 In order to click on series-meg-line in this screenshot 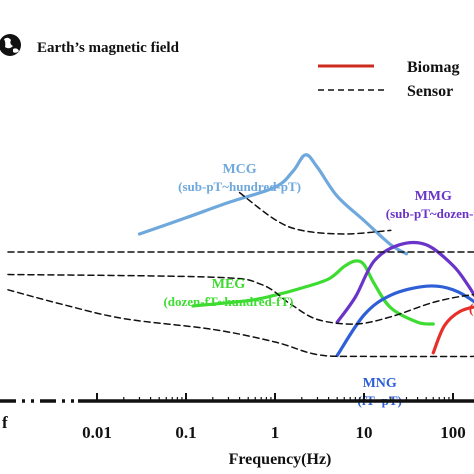, I will do `click(313, 292)`.